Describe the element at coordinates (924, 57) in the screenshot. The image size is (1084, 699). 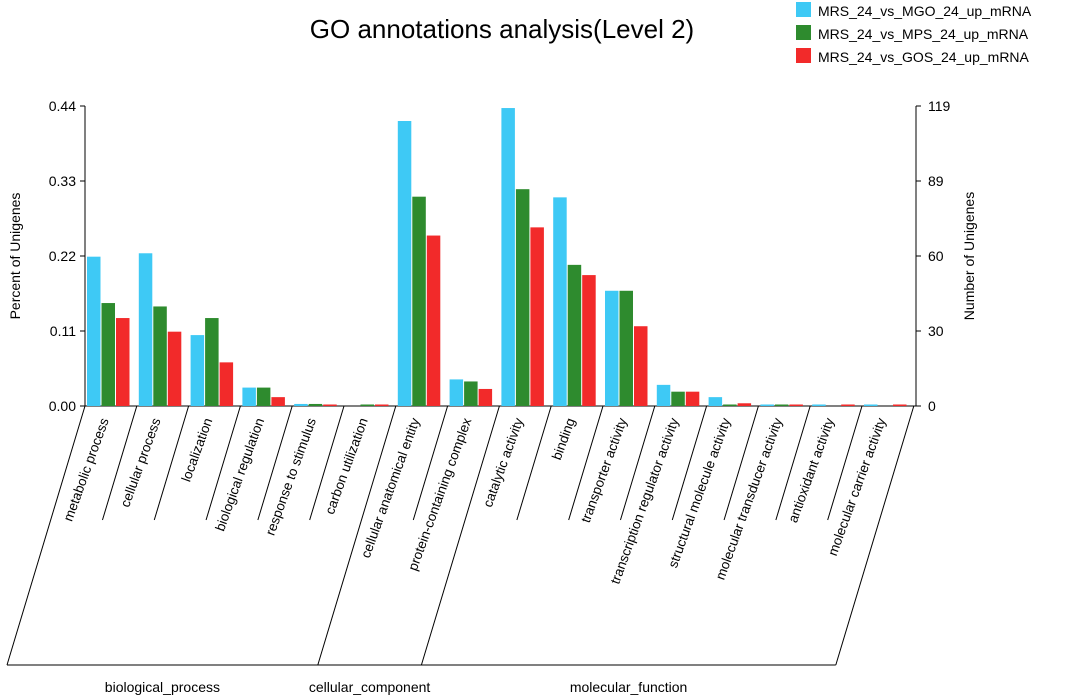
I see `legend-label-gos: MRS_24_vs_GOS_24_up_mRNA` at that location.